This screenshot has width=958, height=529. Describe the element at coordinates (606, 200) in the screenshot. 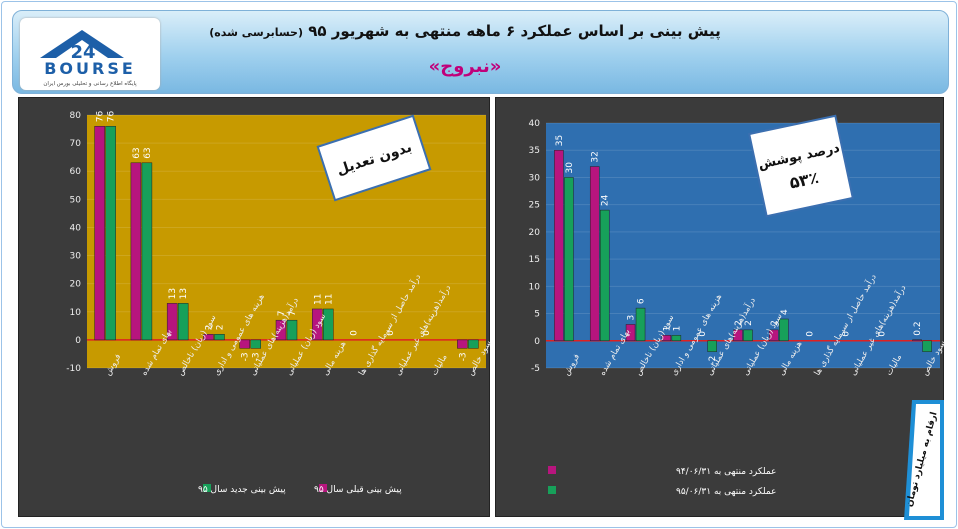

I see `data-label: 24` at that location.